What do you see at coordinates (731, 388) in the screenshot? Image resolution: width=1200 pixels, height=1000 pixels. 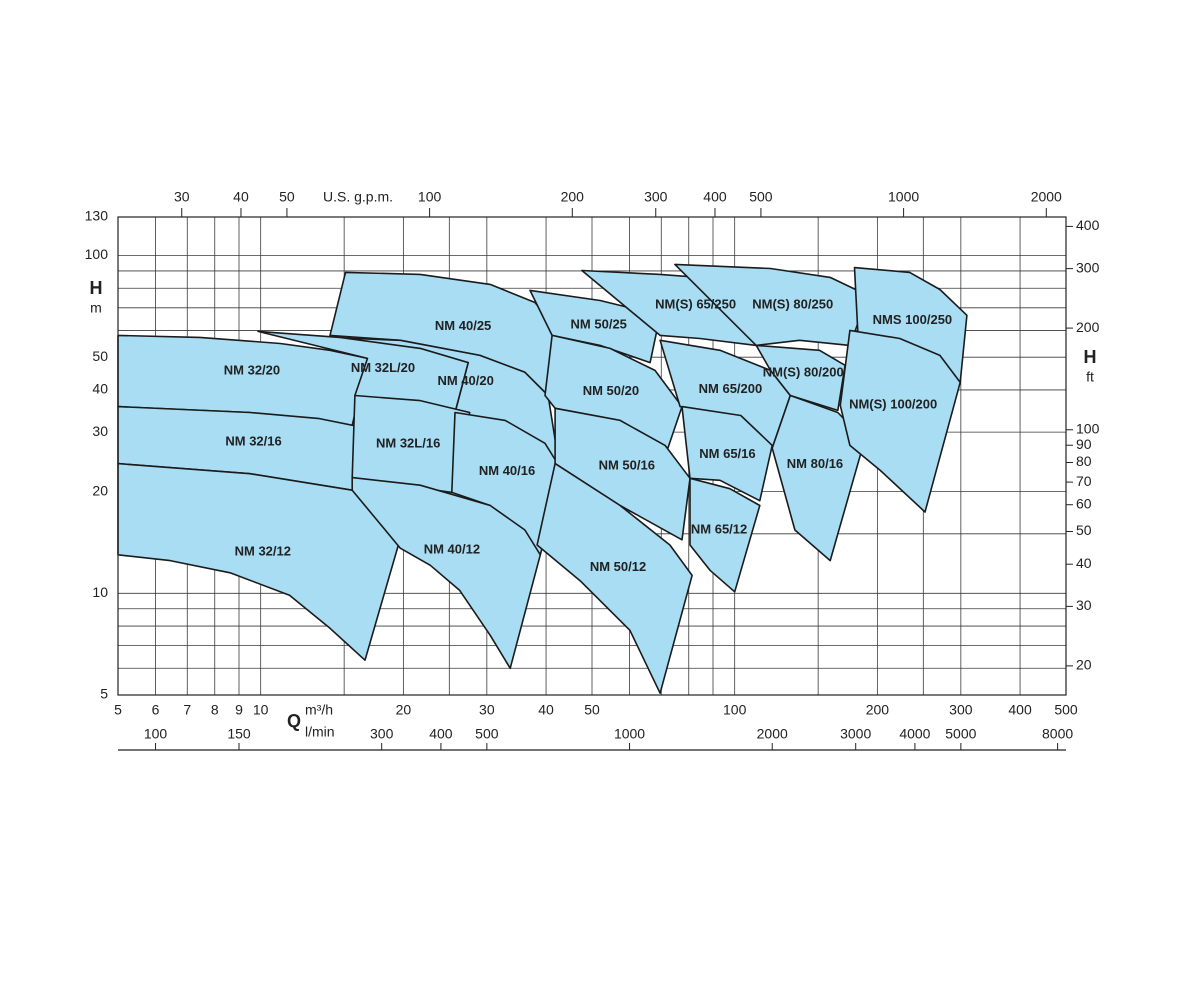 I see `region-label: NM 65/200` at bounding box center [731, 388].